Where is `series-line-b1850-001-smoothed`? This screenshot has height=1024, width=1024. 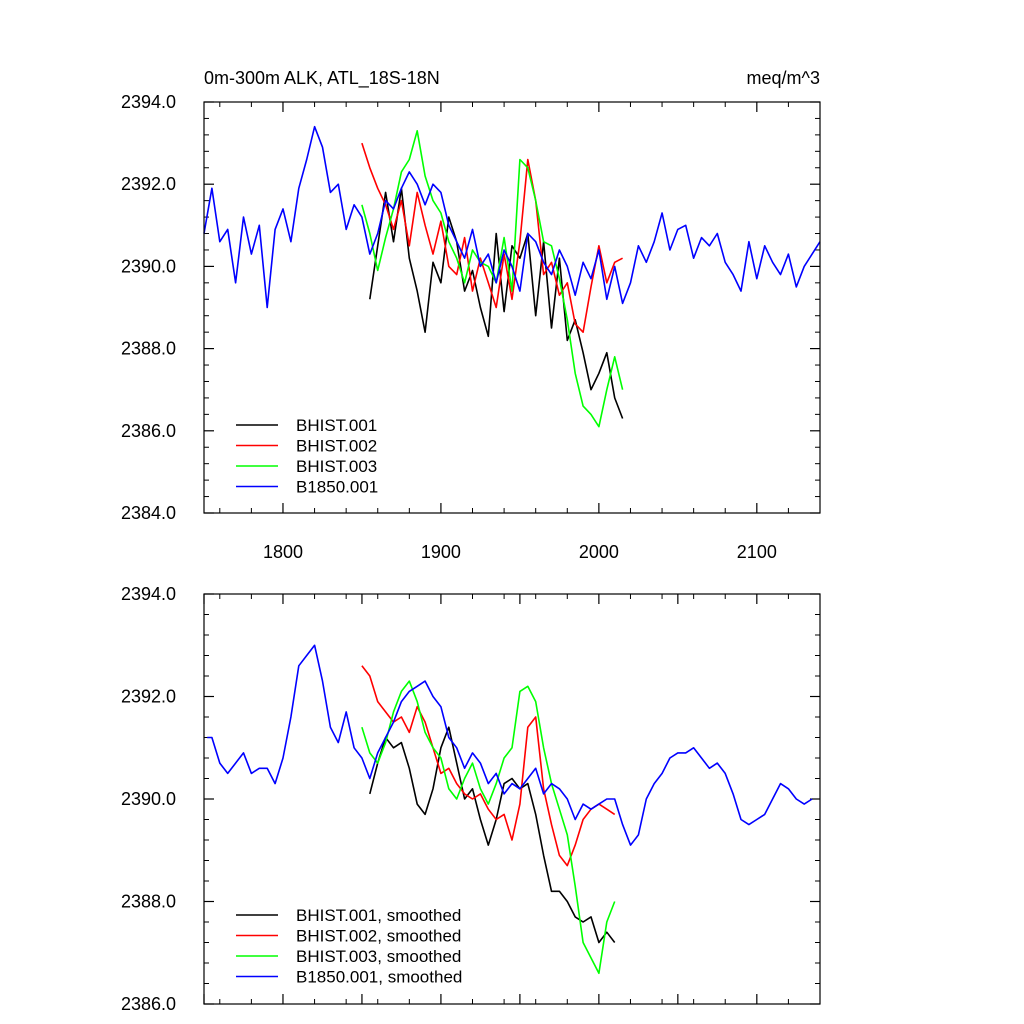
series-line-b1850-001-smoothed is located at coordinates (510, 745).